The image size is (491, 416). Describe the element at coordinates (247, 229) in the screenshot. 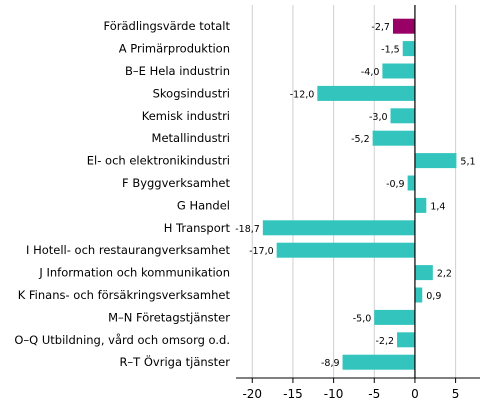

I see `value-label: -18,7` at that location.